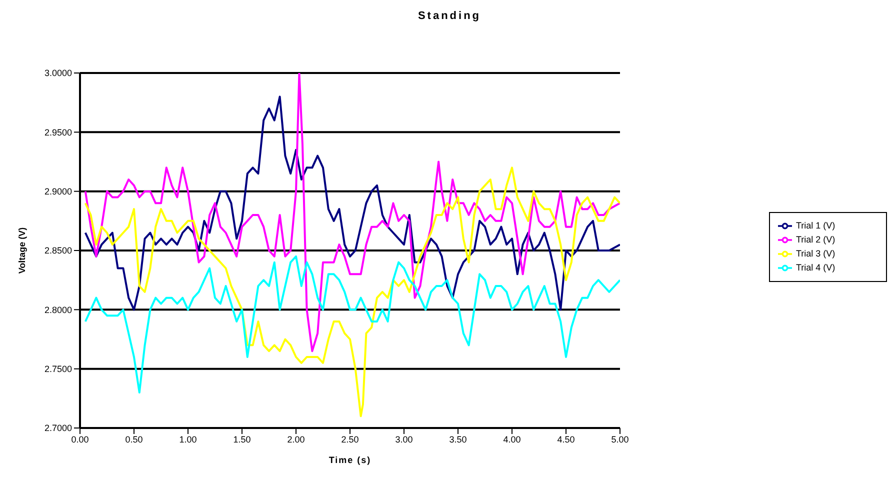 This screenshot has width=891, height=485. What do you see at coordinates (620, 439) in the screenshot?
I see `x-tick-label: 5.00` at bounding box center [620, 439].